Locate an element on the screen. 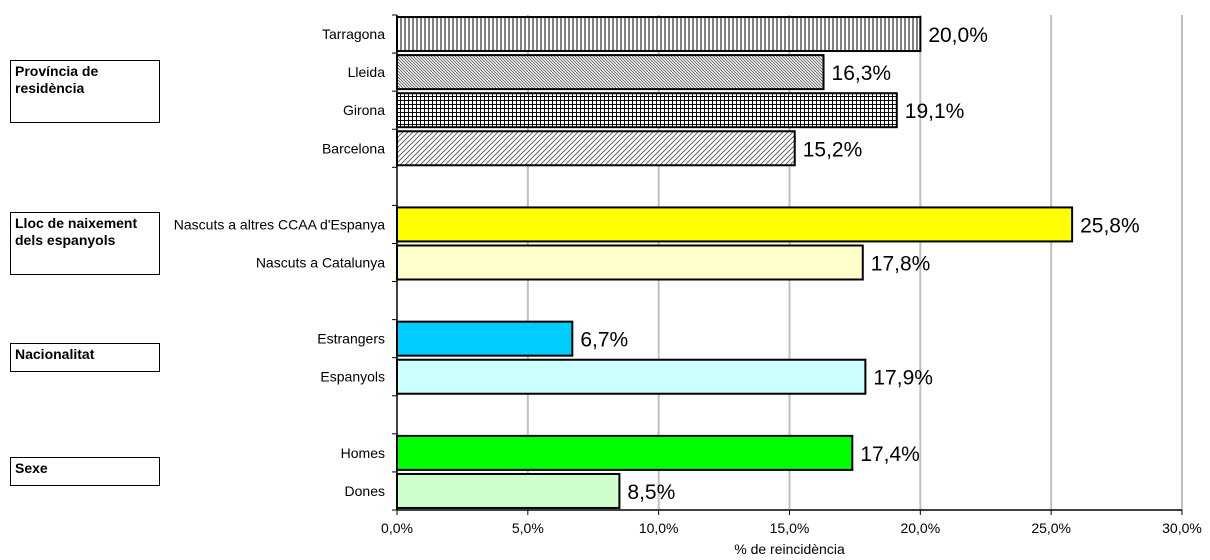  group-label-box: Lloc de naixement dels espanyols is located at coordinates (85, 243).